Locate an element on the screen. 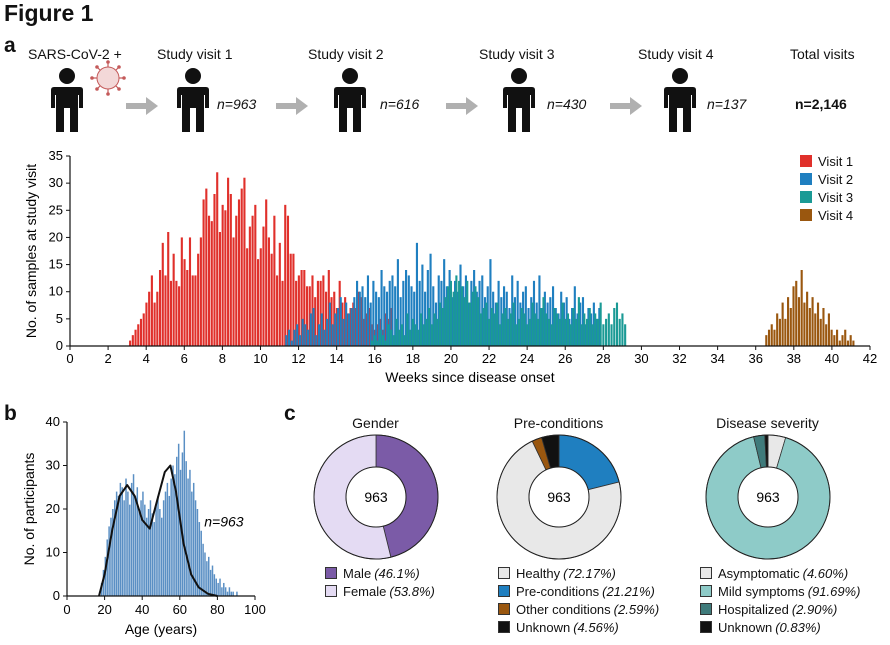 The width and height of the screenshot is (890, 645). x-tick-label: 0 is located at coordinates (69, 358).